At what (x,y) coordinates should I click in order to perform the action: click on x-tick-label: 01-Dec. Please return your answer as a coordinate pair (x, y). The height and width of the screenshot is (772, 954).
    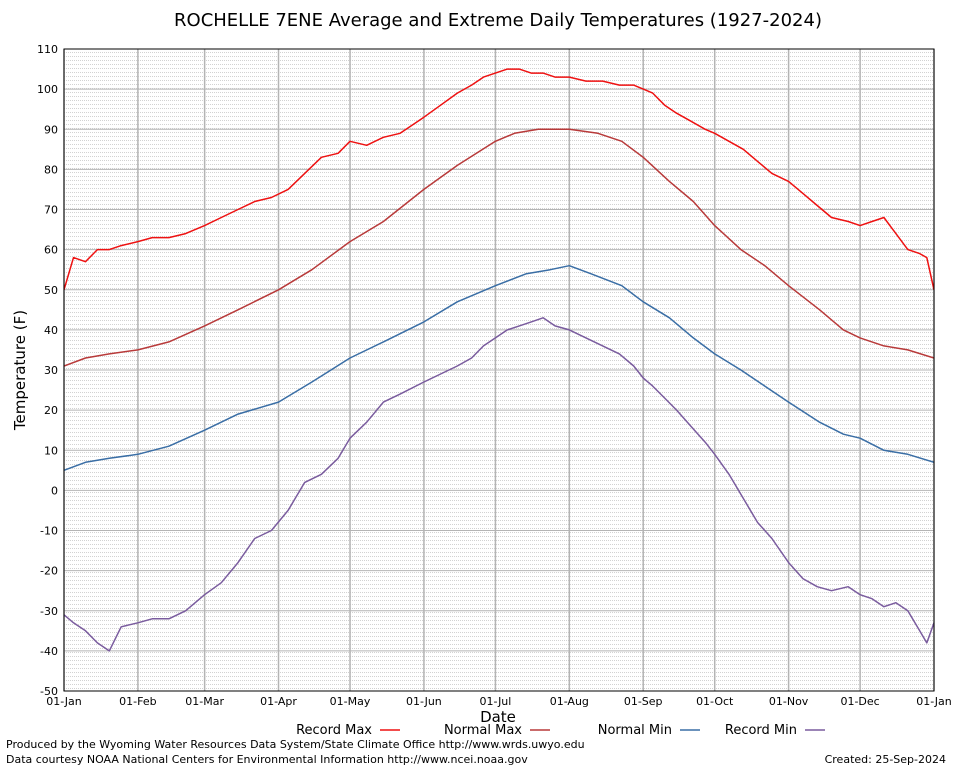
    Looking at the image, I should click on (859, 701).